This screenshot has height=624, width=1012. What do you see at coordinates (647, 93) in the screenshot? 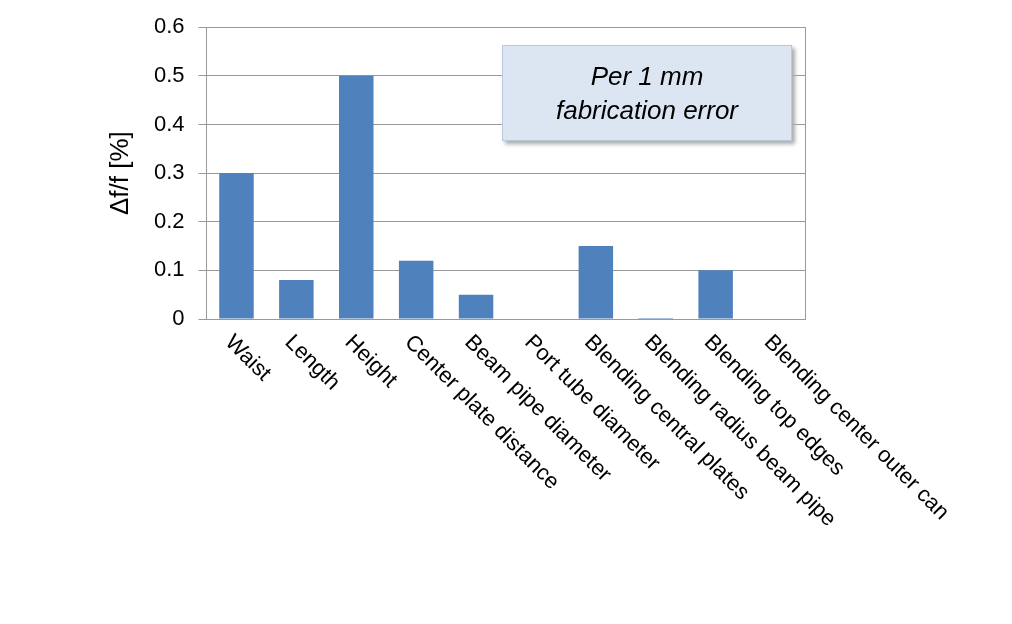
I see `annotation: Per 1 mm fabrication error` at bounding box center [647, 93].